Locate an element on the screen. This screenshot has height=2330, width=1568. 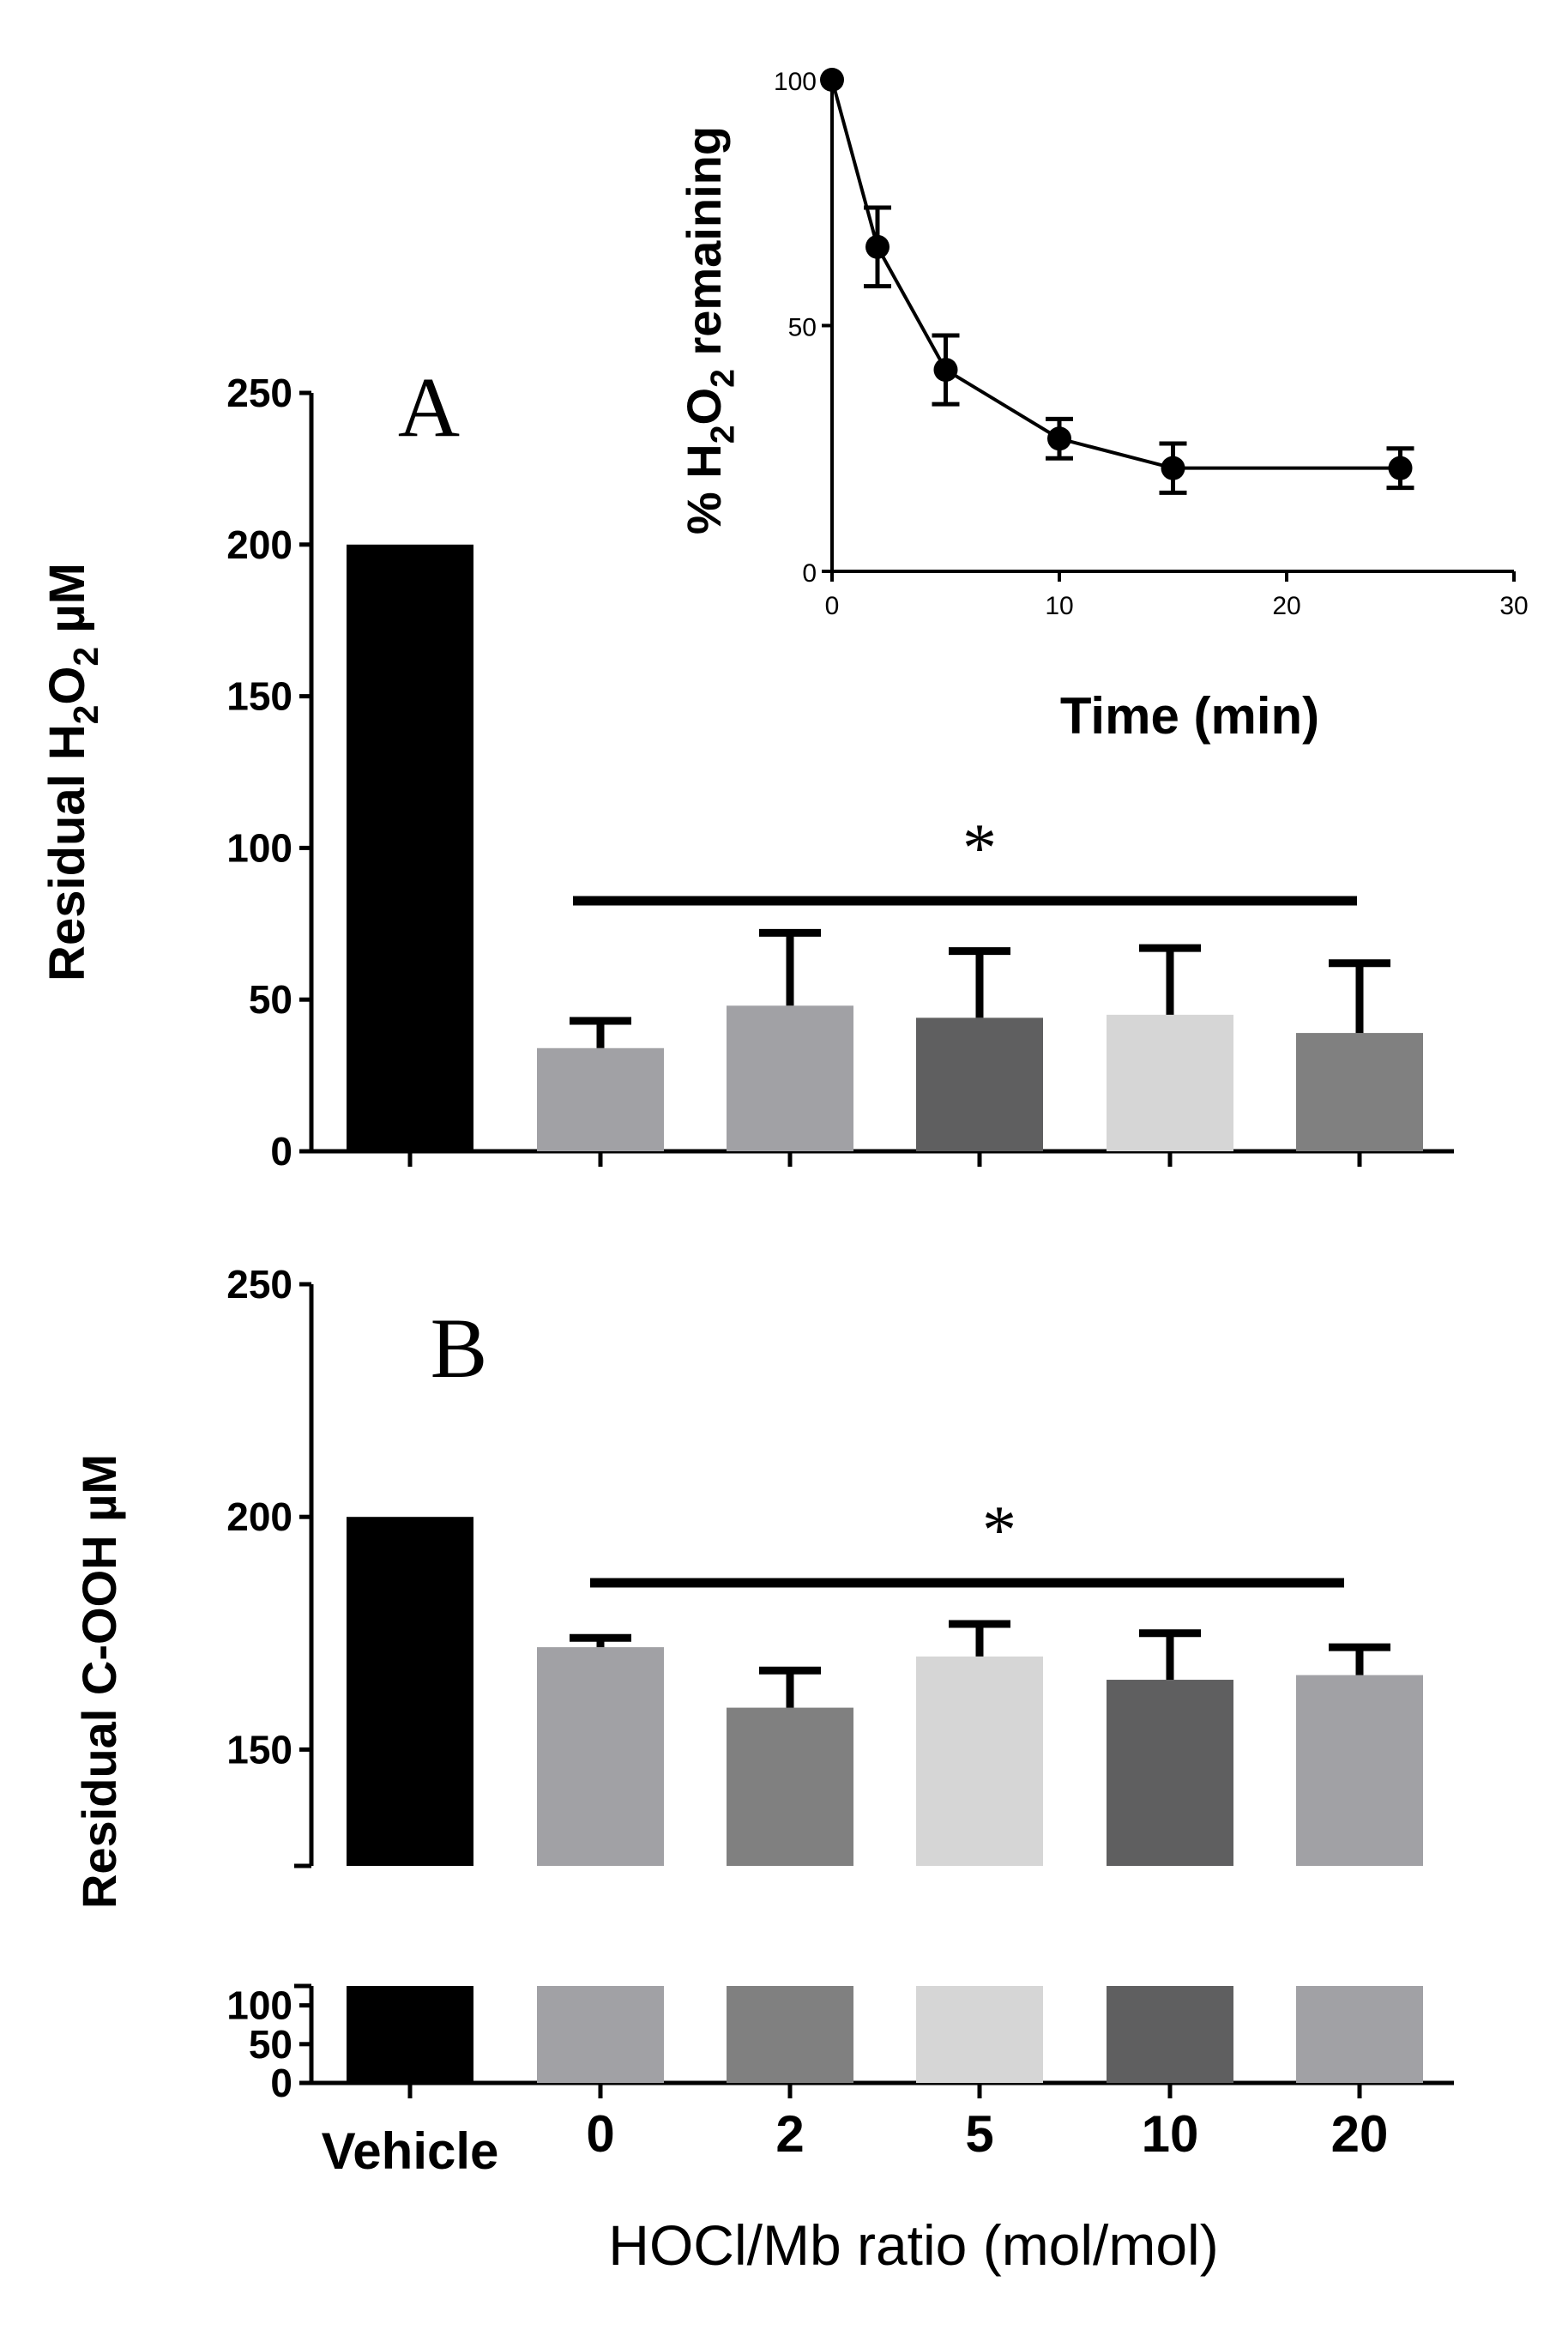
x-category-label: 20 is located at coordinates (1360, 2134).